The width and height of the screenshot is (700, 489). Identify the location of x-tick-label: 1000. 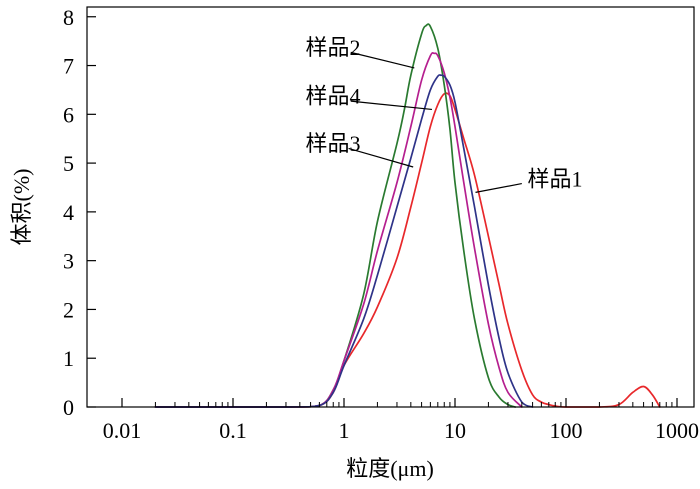
(677, 430).